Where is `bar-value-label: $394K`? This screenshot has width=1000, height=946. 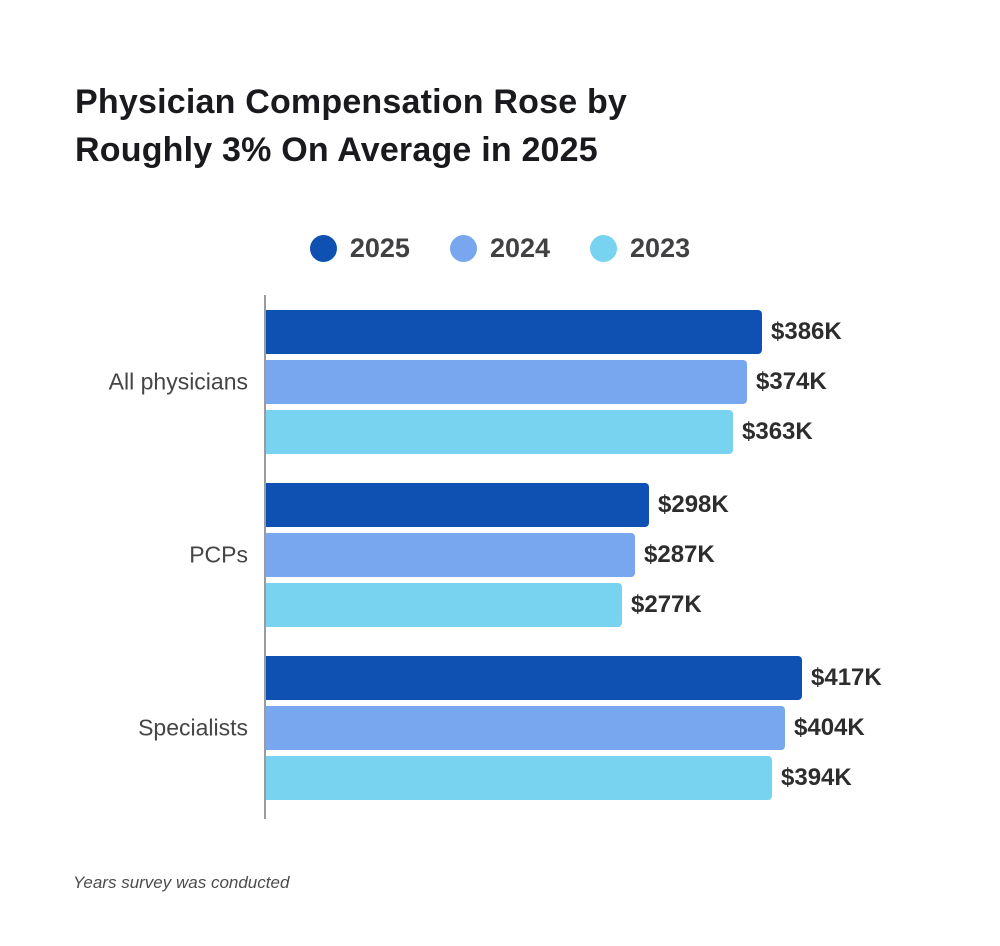
bar-value-label: $394K is located at coordinates (816, 777).